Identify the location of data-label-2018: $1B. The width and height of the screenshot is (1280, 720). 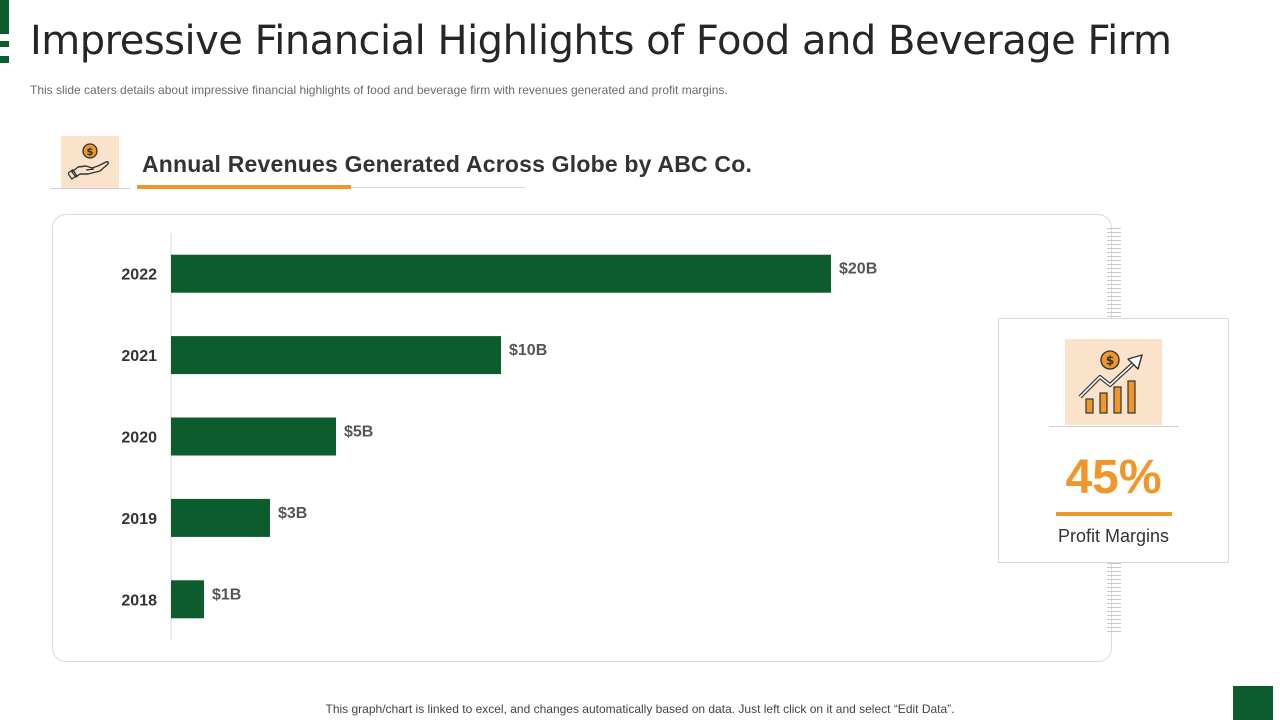
(226, 594).